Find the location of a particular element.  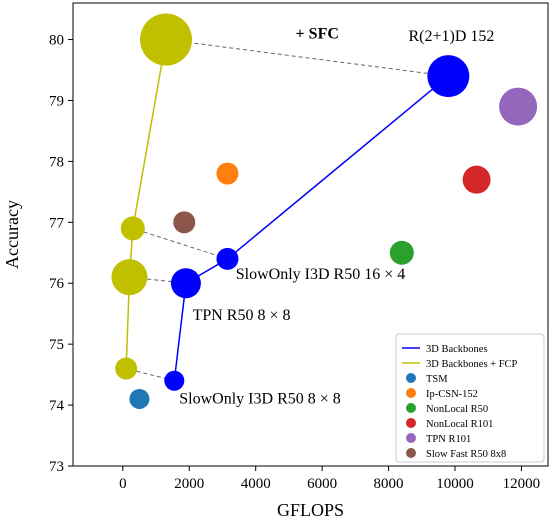

x-axis-label: GFLOPS is located at coordinates (310, 510).